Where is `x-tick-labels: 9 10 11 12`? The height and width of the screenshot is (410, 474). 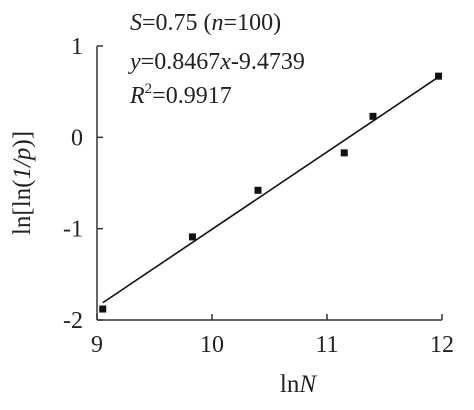 x-tick-labels: 9 10 11 12 is located at coordinates (272, 345).